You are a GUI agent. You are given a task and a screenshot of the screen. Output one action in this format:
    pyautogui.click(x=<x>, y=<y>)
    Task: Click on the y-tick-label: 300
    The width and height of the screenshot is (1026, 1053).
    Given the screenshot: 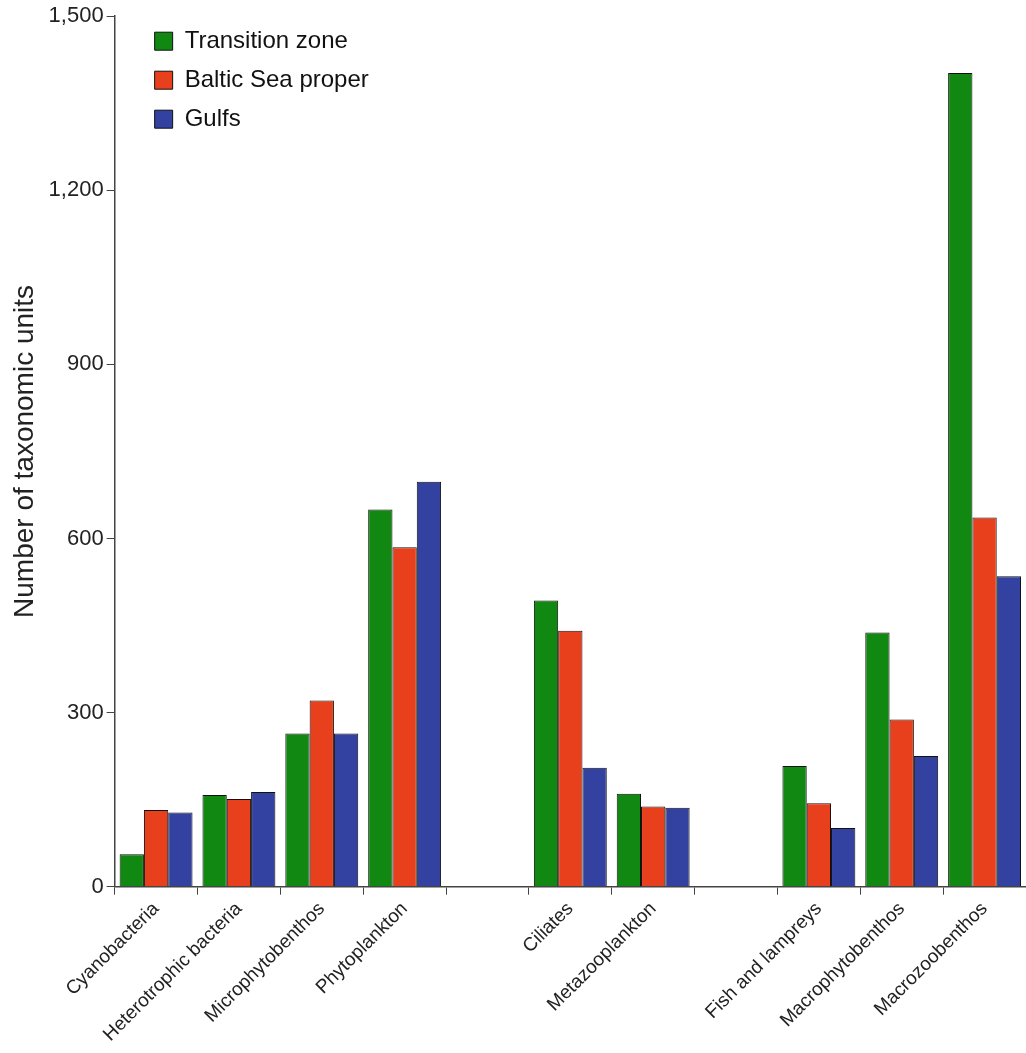 What is the action you would take?
    pyautogui.click(x=85, y=711)
    